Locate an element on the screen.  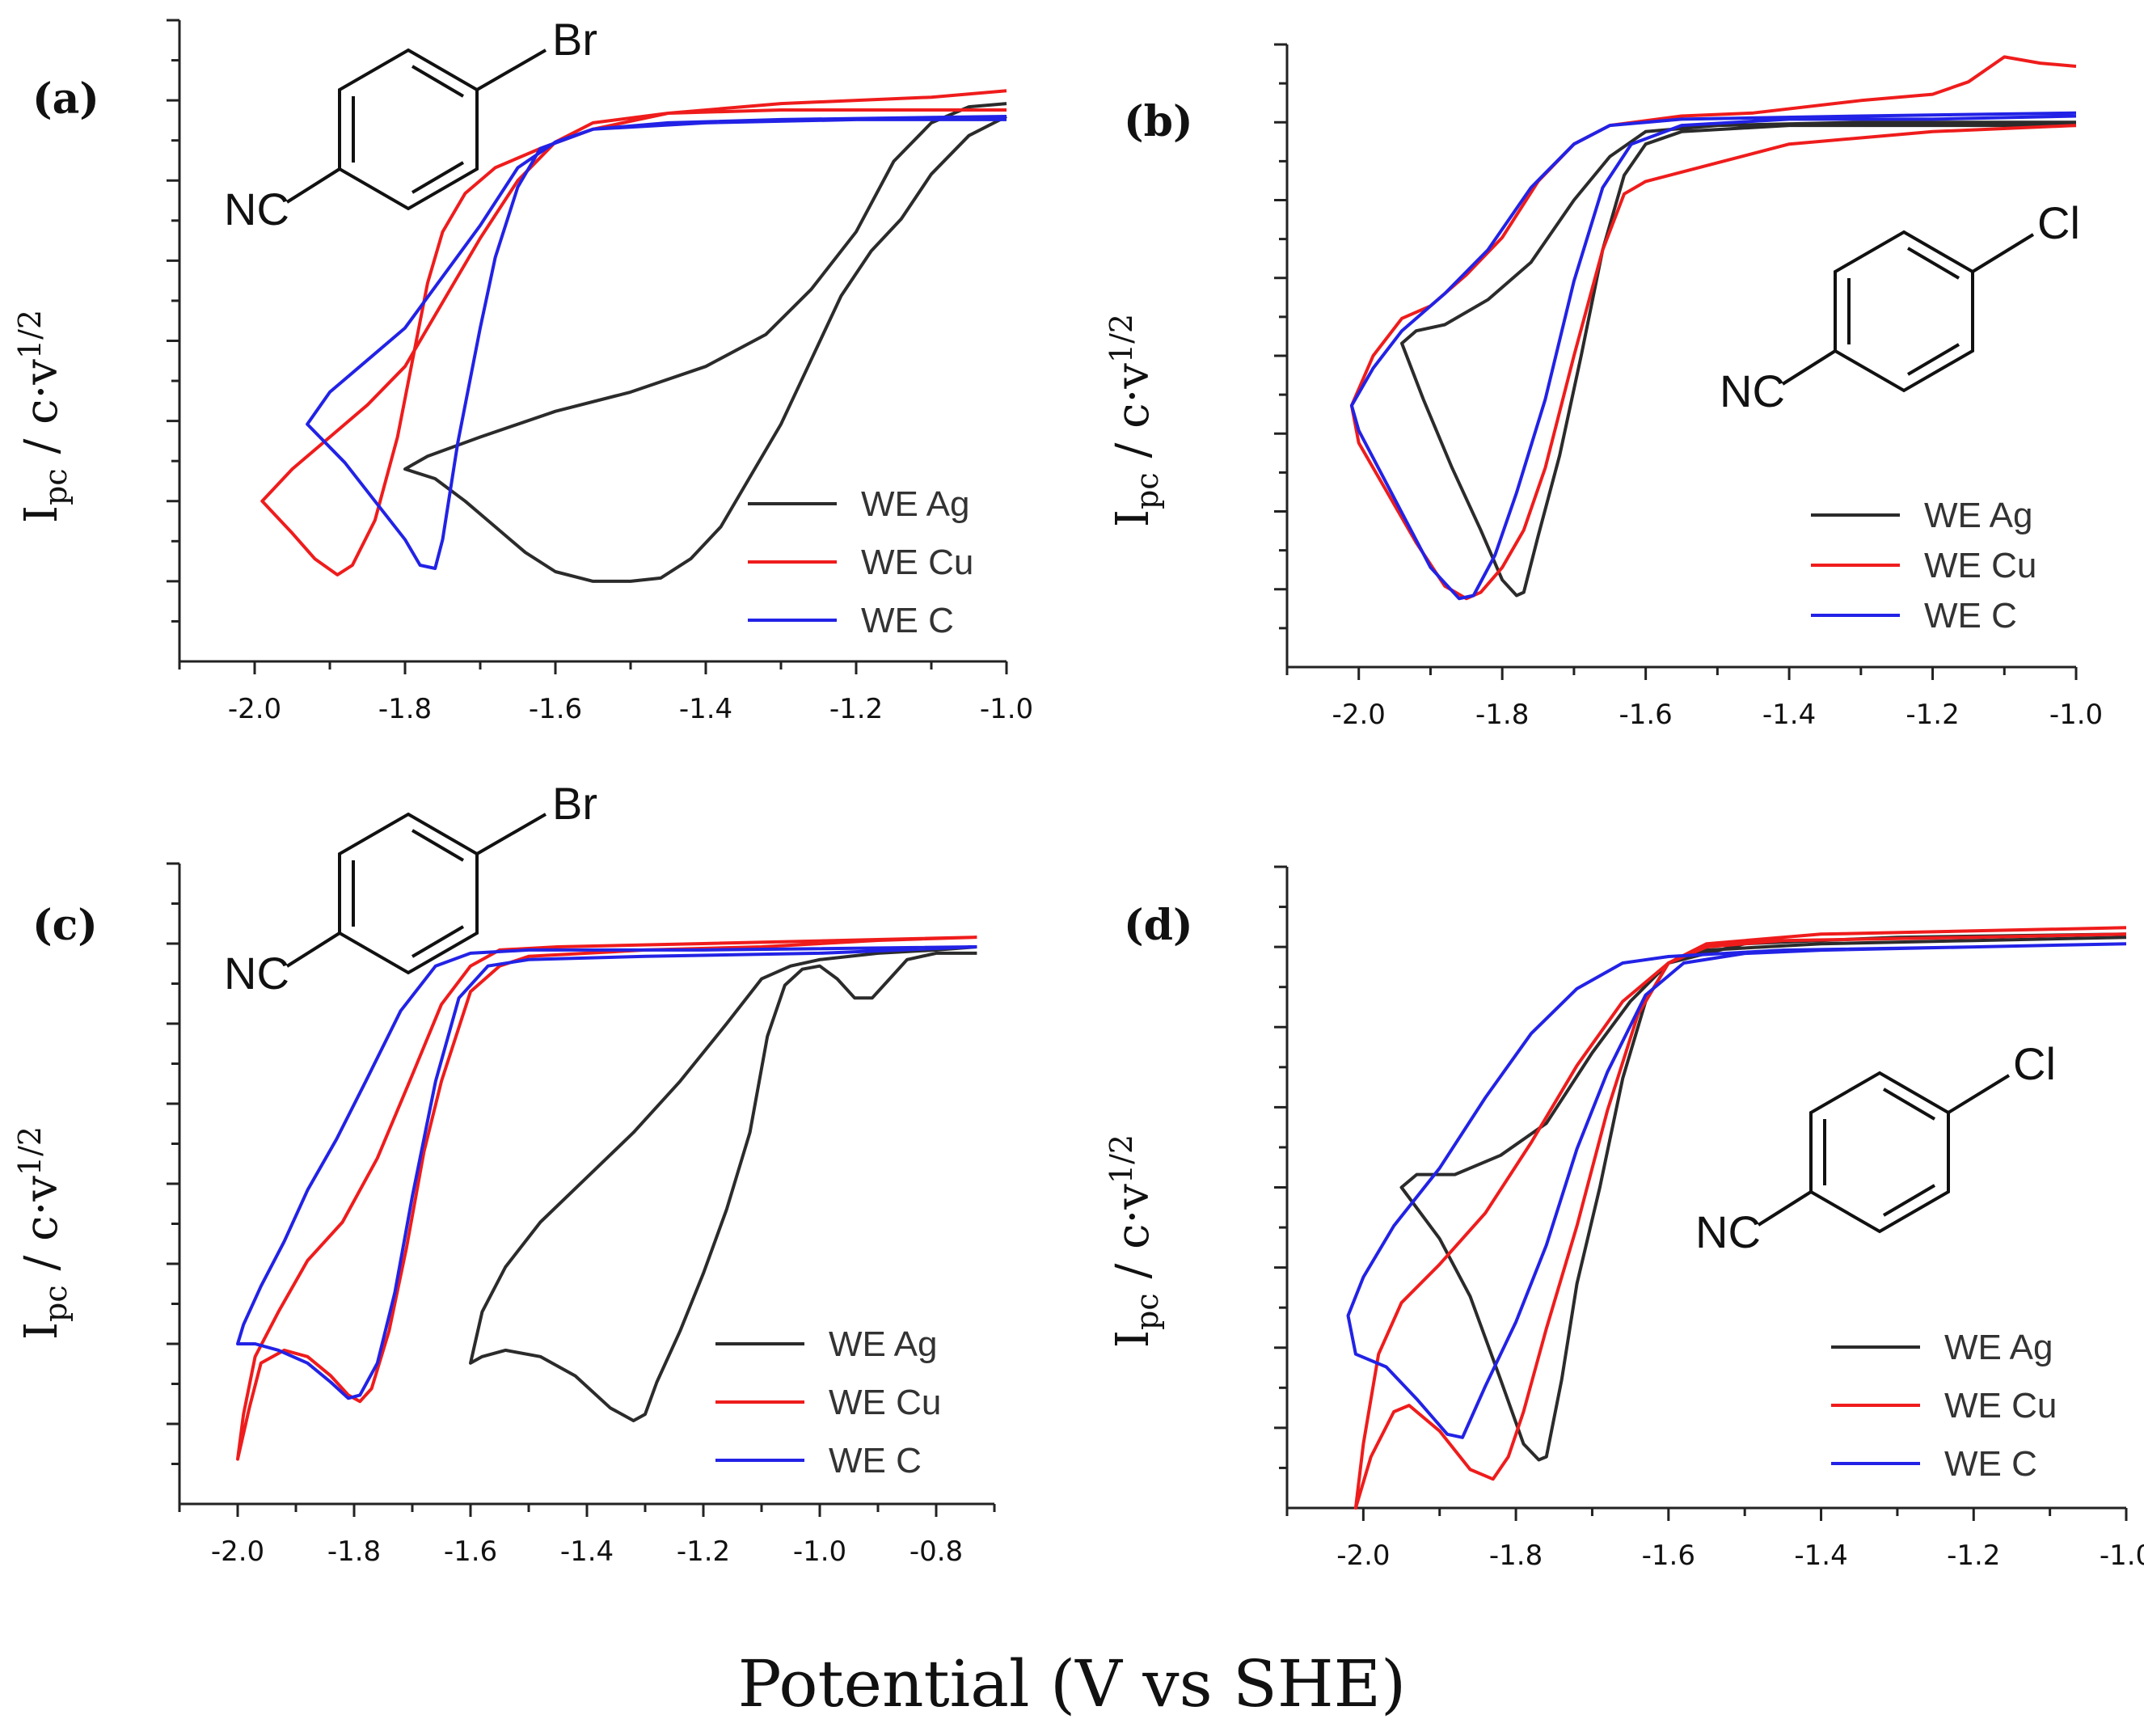
series-line-b-we-ag is located at coordinates (1738, 359).